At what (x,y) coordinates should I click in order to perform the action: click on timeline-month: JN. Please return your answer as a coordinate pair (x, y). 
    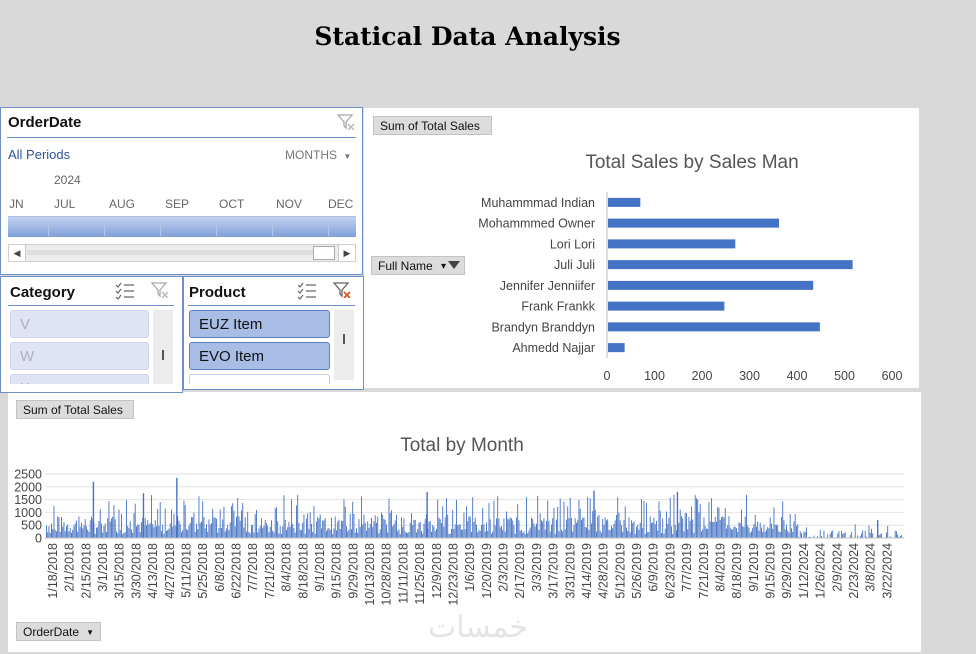
    Looking at the image, I should click on (16, 204).